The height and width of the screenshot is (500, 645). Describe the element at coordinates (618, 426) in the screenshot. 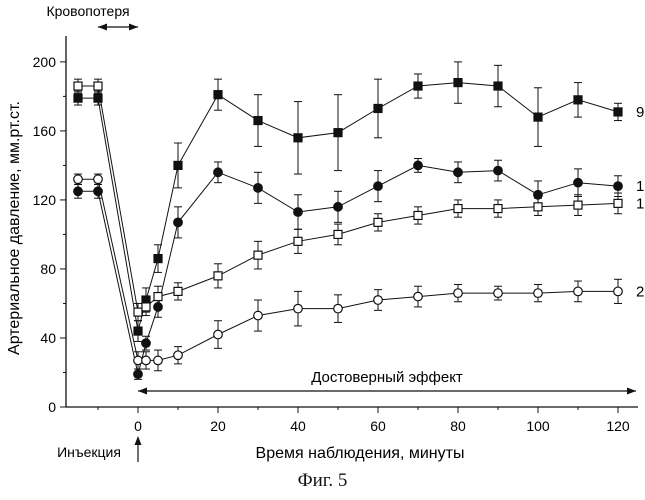

I see `x-tick-label: 120` at that location.